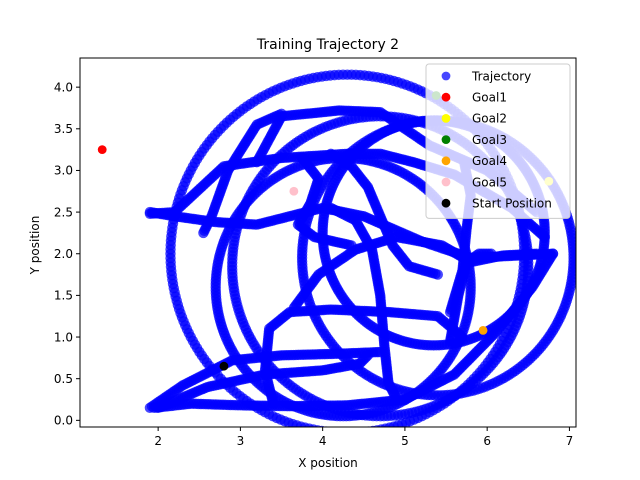 The height and width of the screenshot is (480, 640). What do you see at coordinates (483, 330) in the screenshot?
I see `goal-marker-goal4` at bounding box center [483, 330].